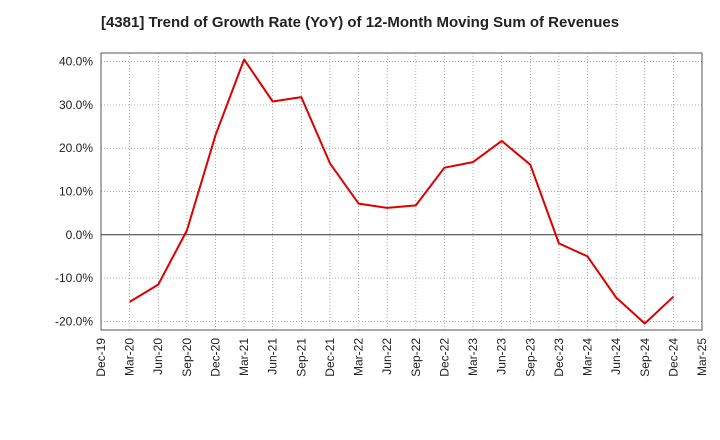 The width and height of the screenshot is (720, 440). I want to click on x-tick-label: Jun-23, so click(502, 356).